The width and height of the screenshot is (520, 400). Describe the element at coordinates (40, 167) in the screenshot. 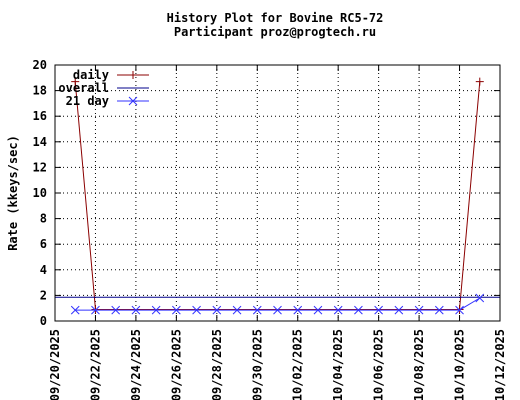

I see `y-tick-label: 12` at that location.